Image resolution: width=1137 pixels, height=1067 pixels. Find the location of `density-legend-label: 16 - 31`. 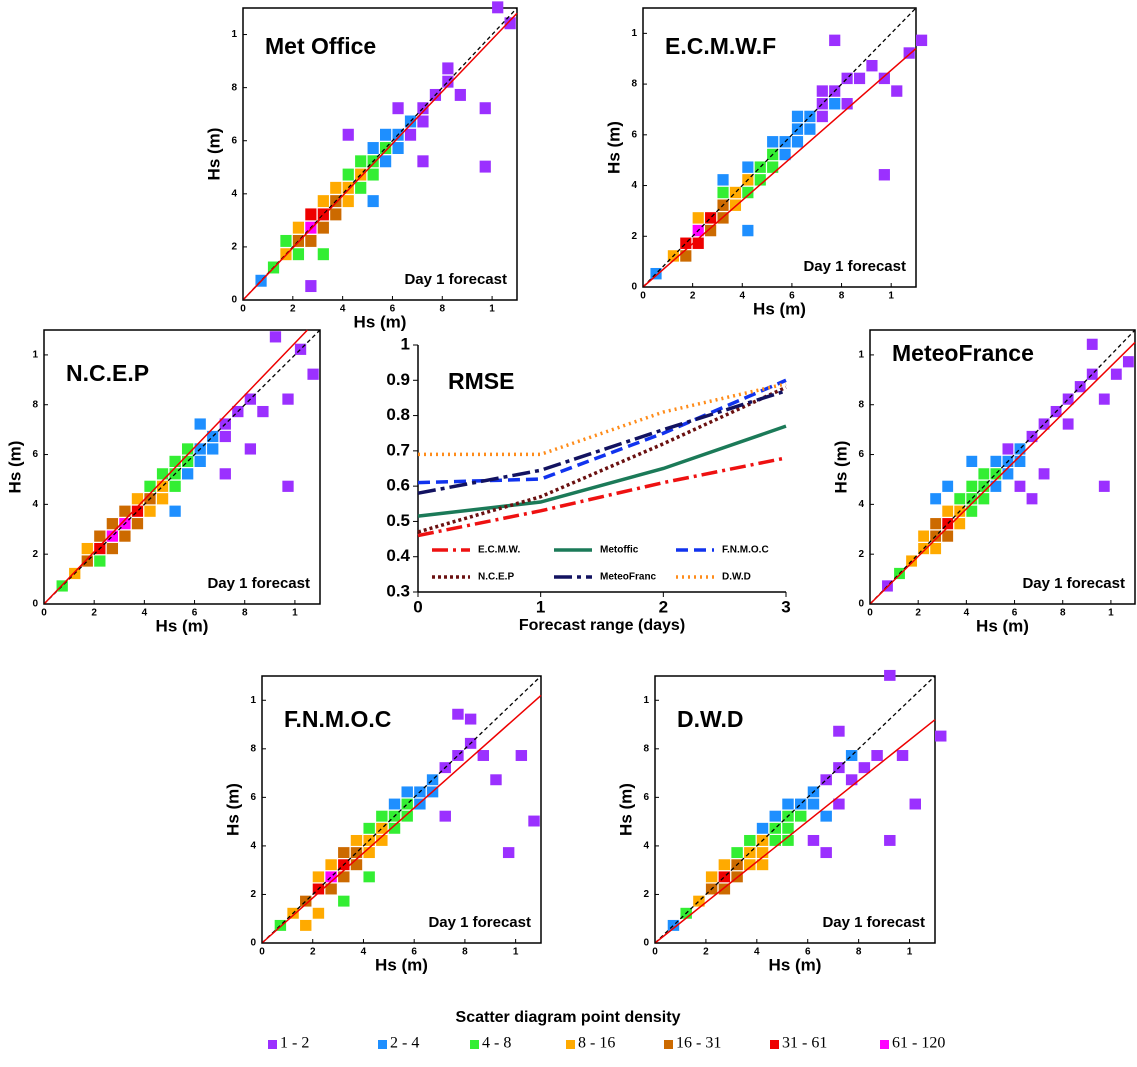

density-legend-label: 16 - 31 is located at coordinates (698, 1043).